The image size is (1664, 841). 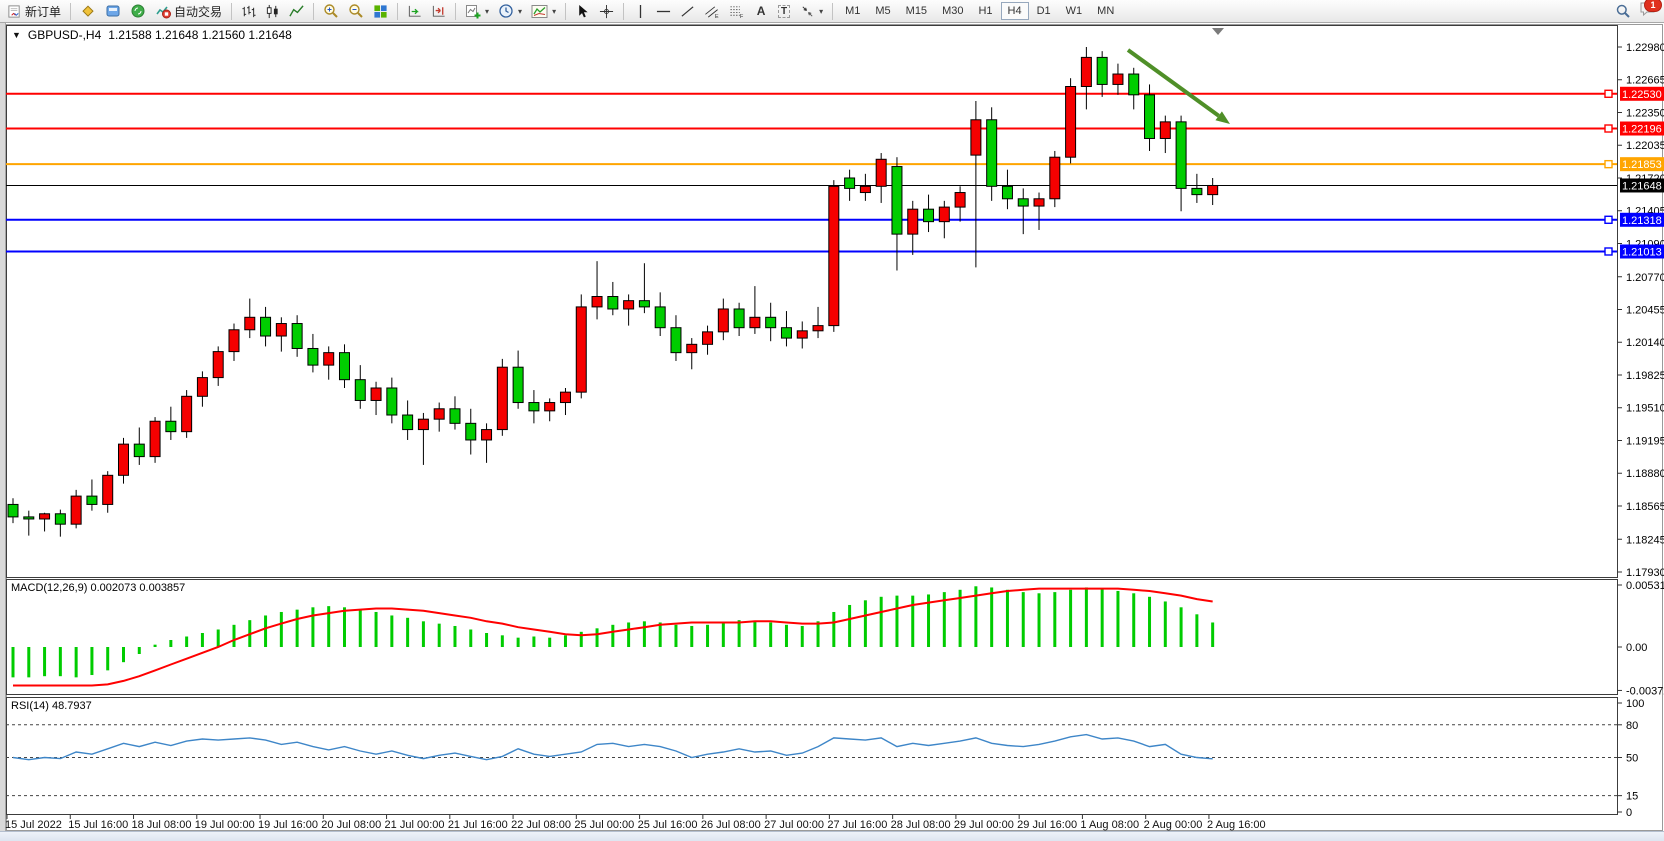 I want to click on new-order-button: 新订单, so click(x=34, y=11).